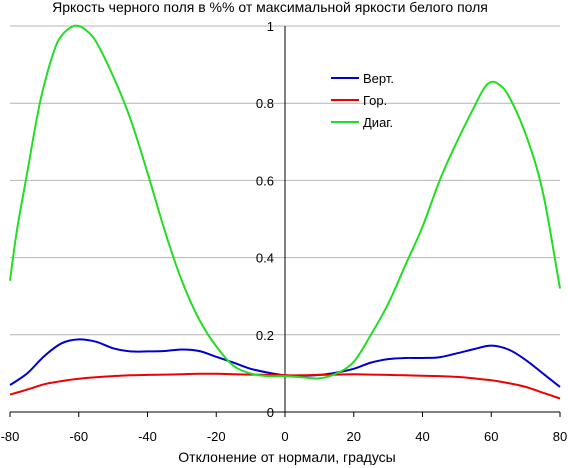 The width and height of the screenshot is (568, 468). Describe the element at coordinates (265, 180) in the screenshot. I see `y-tick-label: 0.6` at that location.